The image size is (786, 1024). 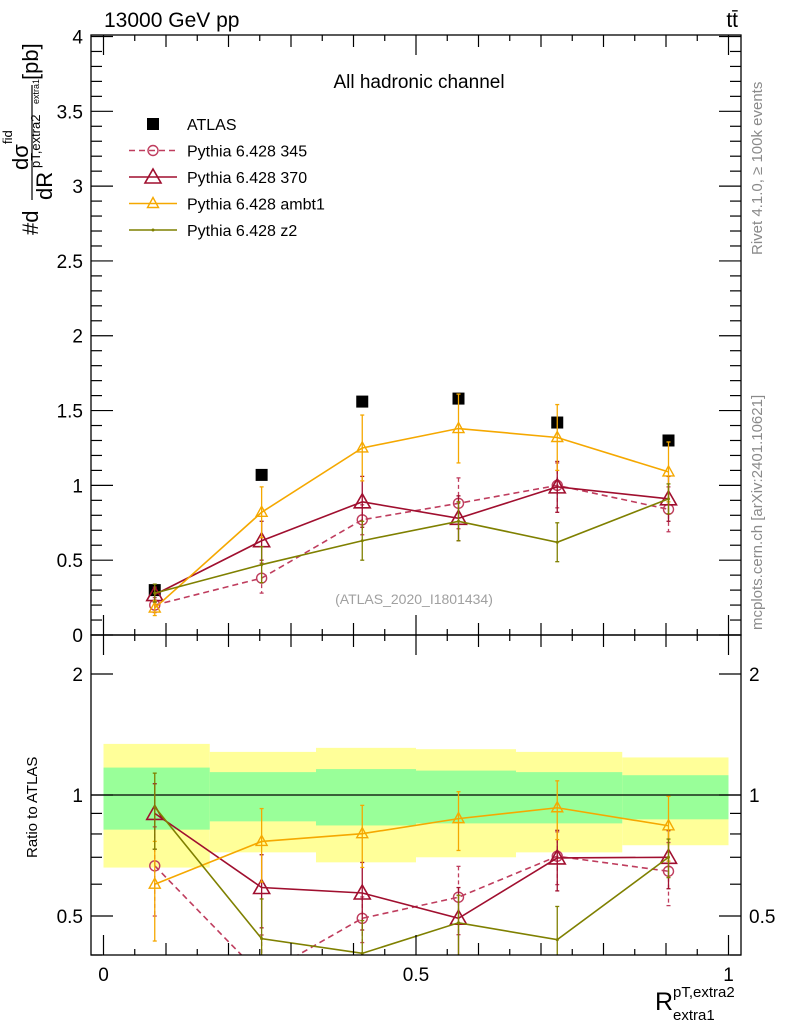 What do you see at coordinates (20, 157) in the screenshot?
I see `y-label-num: dσ` at bounding box center [20, 157].